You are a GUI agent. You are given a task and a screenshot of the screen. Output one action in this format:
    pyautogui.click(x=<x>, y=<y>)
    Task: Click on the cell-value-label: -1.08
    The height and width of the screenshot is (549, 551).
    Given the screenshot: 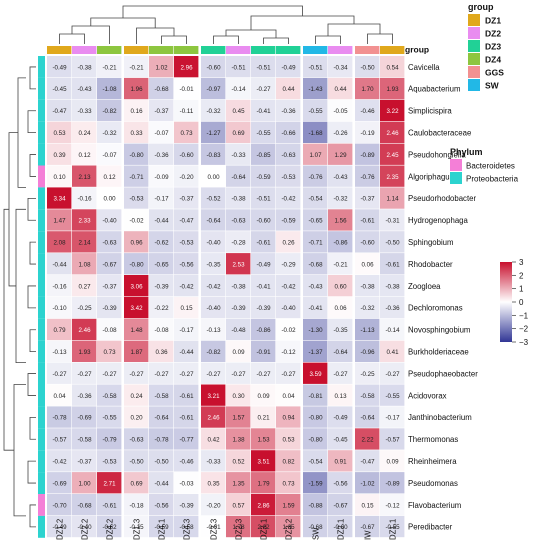 What is the action you would take?
    pyautogui.click(x=109, y=89)
    